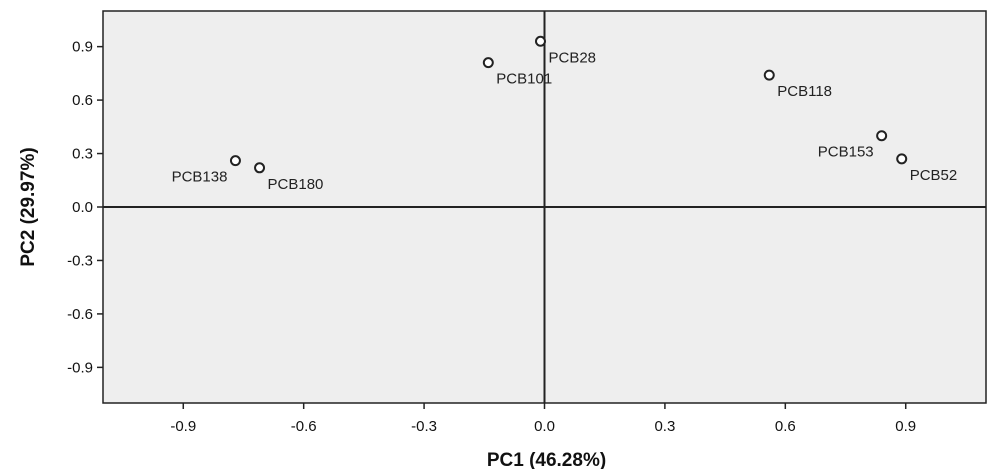  Describe the element at coordinates (28, 206) in the screenshot. I see `y-axis-title: PC2 (29.97%)` at that location.